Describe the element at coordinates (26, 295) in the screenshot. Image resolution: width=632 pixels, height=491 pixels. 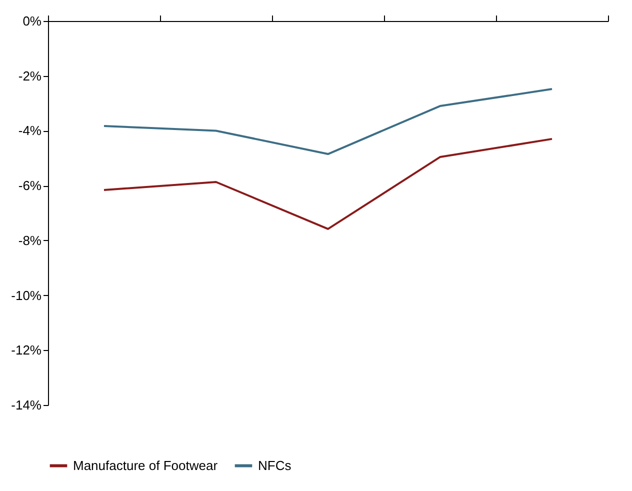
I see `y-tick-label: -10%` at that location.